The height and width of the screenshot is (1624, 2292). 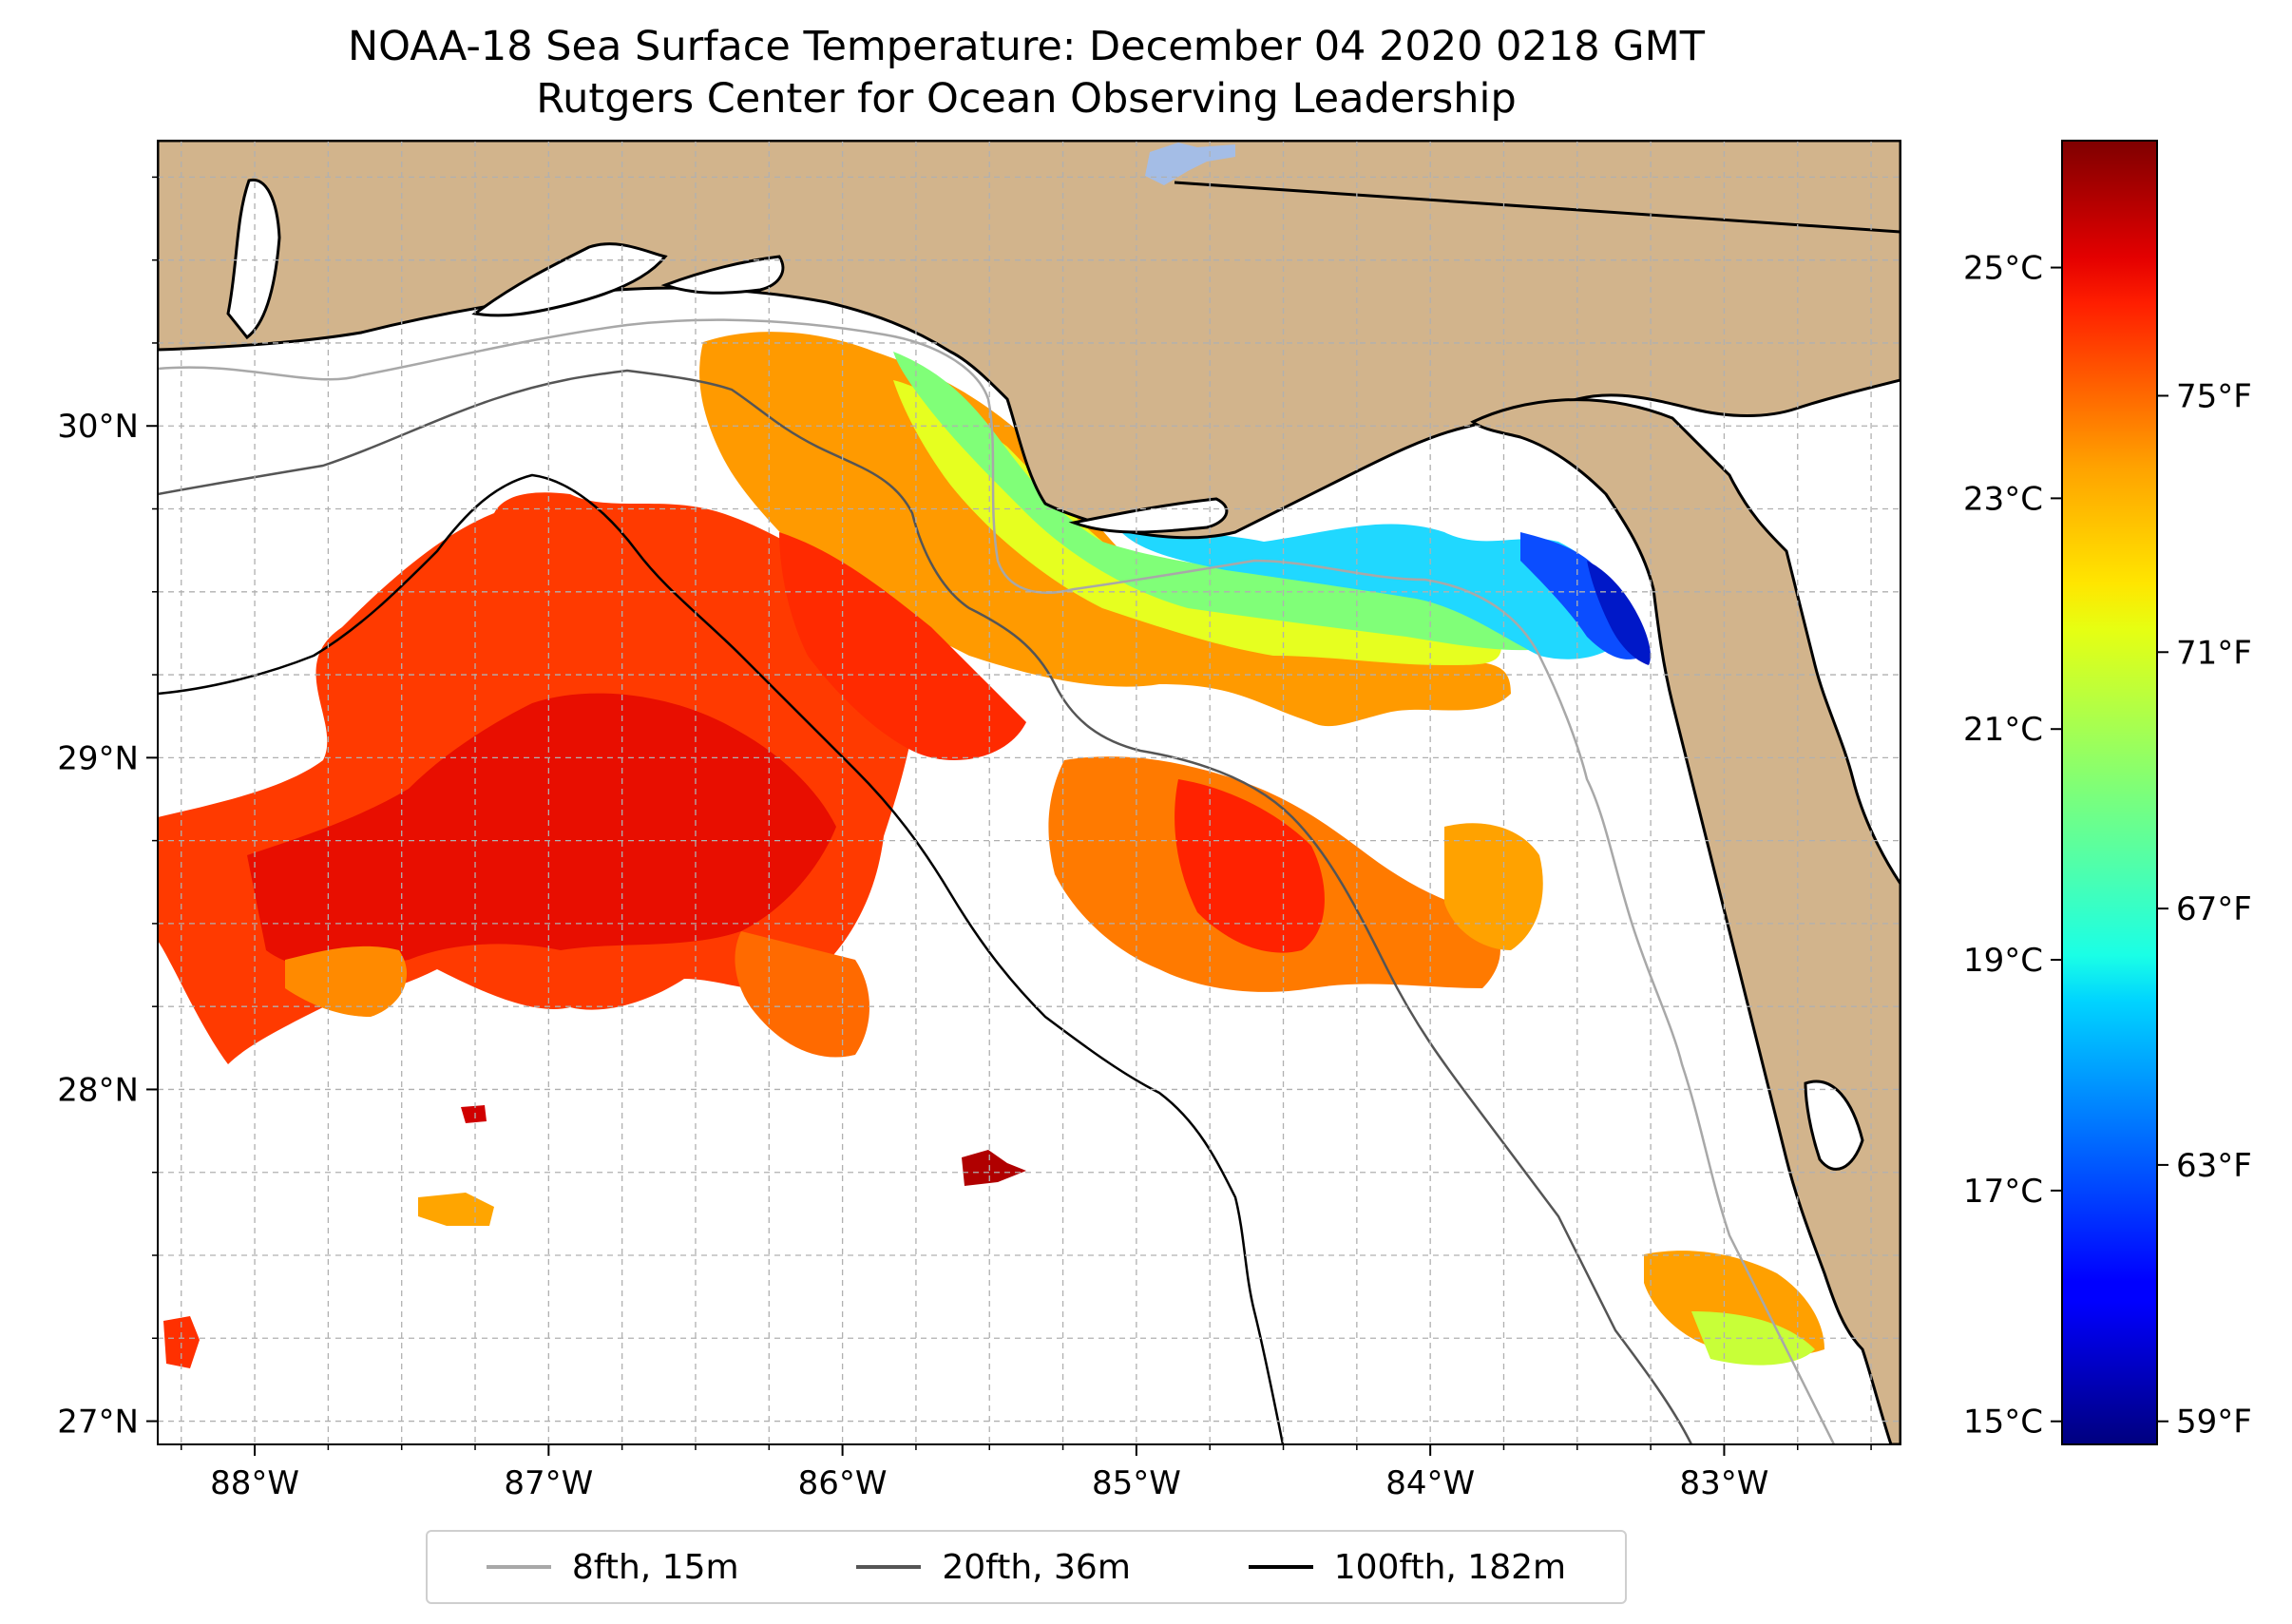 What do you see at coordinates (2214, 909) in the screenshot?
I see `fahrenheit-tick-label: 67°F` at bounding box center [2214, 909].